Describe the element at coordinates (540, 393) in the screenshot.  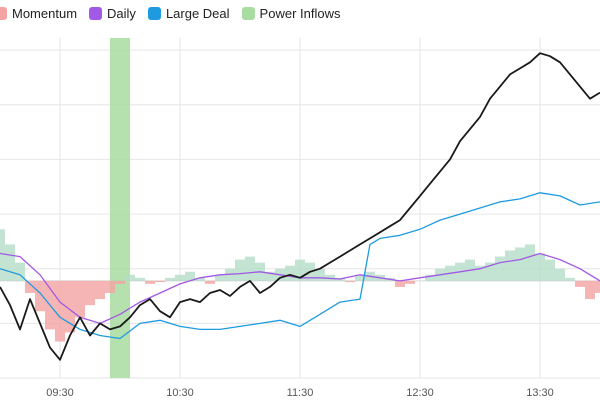
I see `x-tick-label: 13:30` at that location.